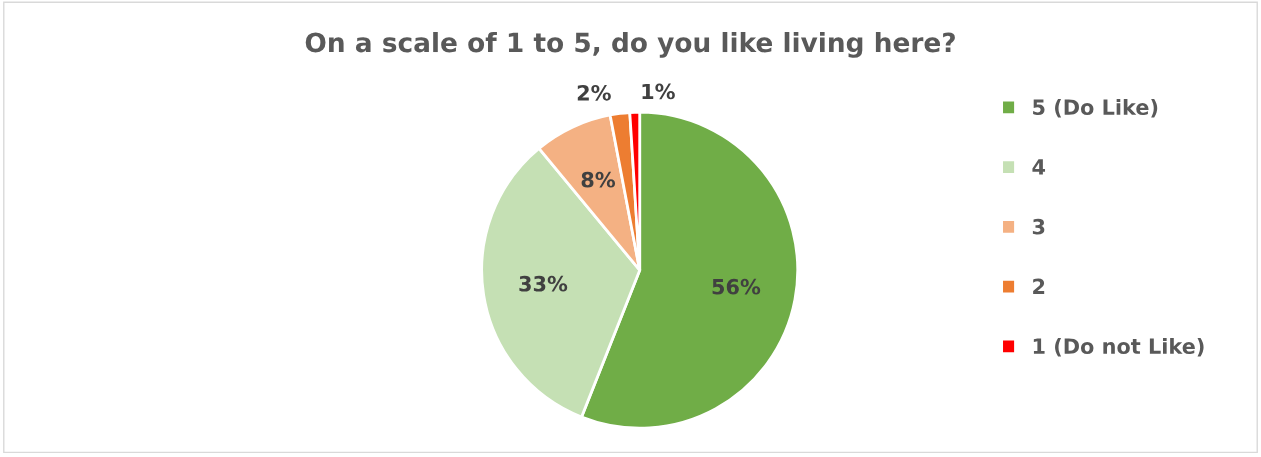 This screenshot has height=457, width=1261. What do you see at coordinates (1039, 286) in the screenshot?
I see `legend-label: 2` at bounding box center [1039, 286].